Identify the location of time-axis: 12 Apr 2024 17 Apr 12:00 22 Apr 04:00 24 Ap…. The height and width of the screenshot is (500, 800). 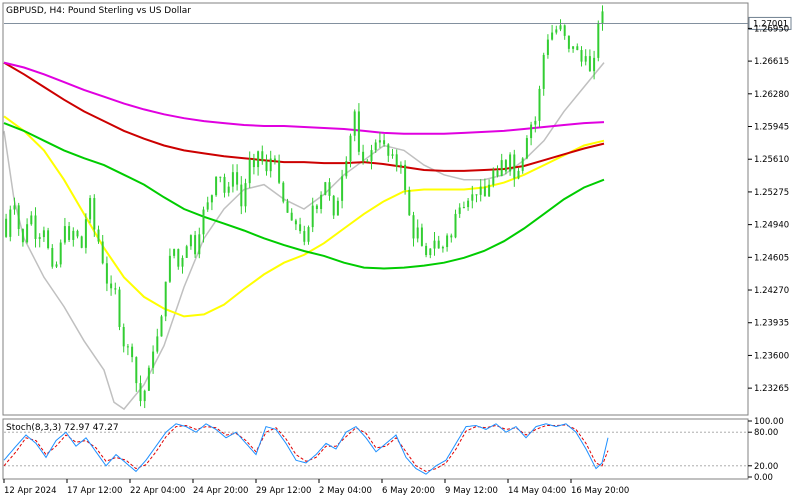
(316, 487).